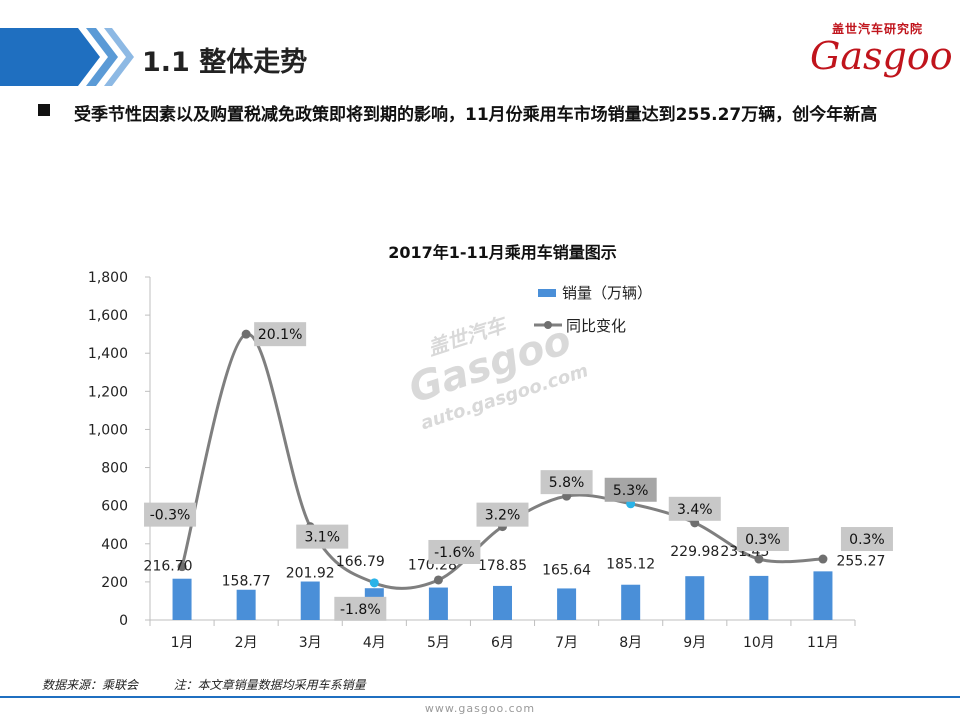 This screenshot has width=960, height=720. I want to click on x-tick-label: 7月, so click(566, 643).